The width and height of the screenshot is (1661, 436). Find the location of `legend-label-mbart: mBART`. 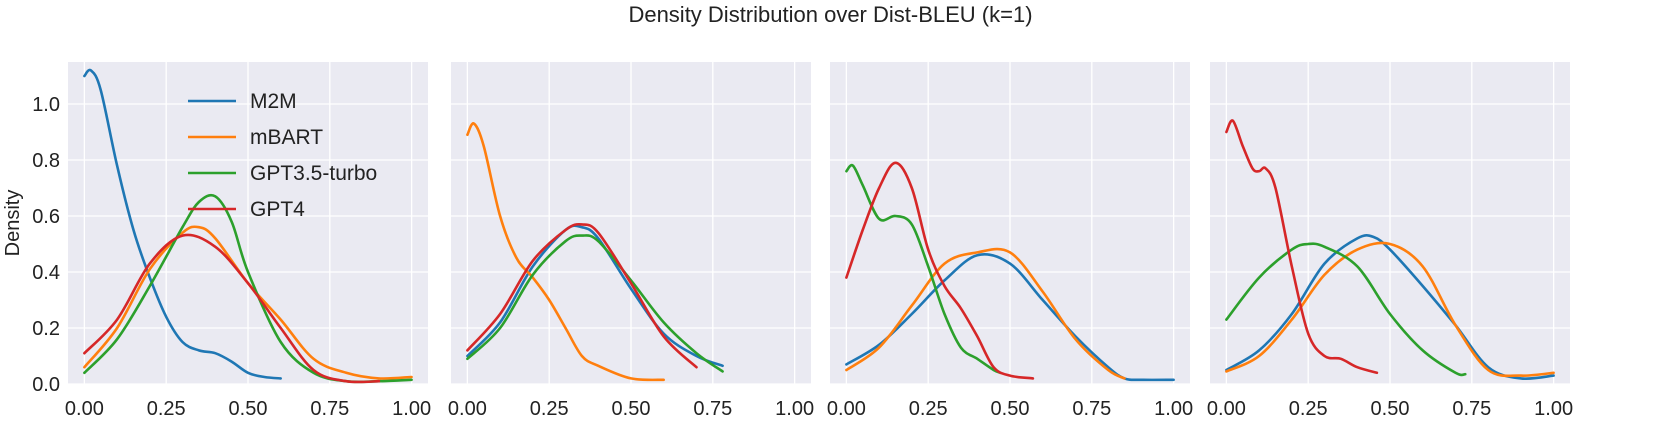

legend-label-mbart: mBART is located at coordinates (286, 137).